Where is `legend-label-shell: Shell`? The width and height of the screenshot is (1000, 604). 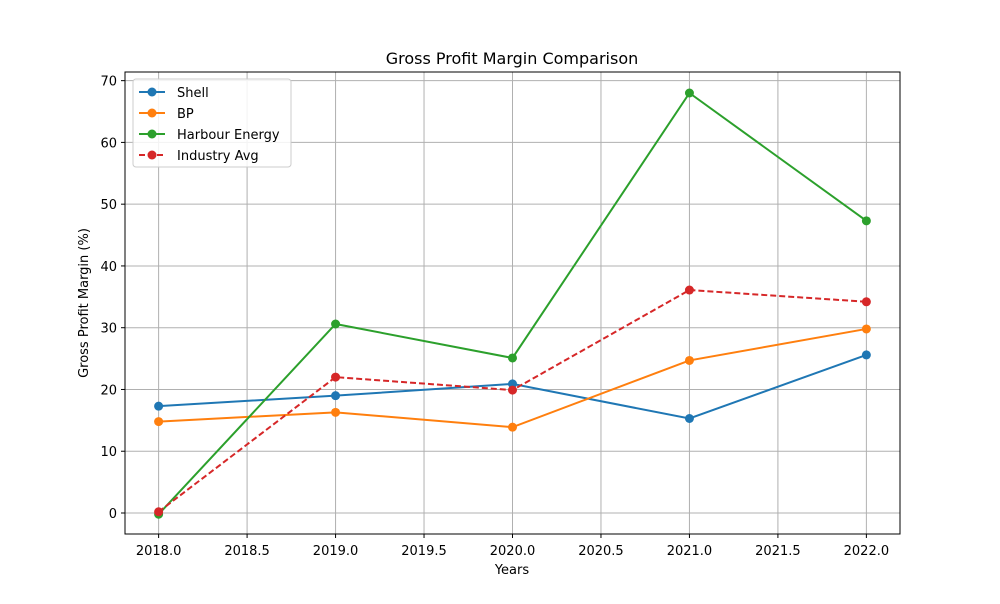
legend-label-shell: Shell is located at coordinates (193, 93).